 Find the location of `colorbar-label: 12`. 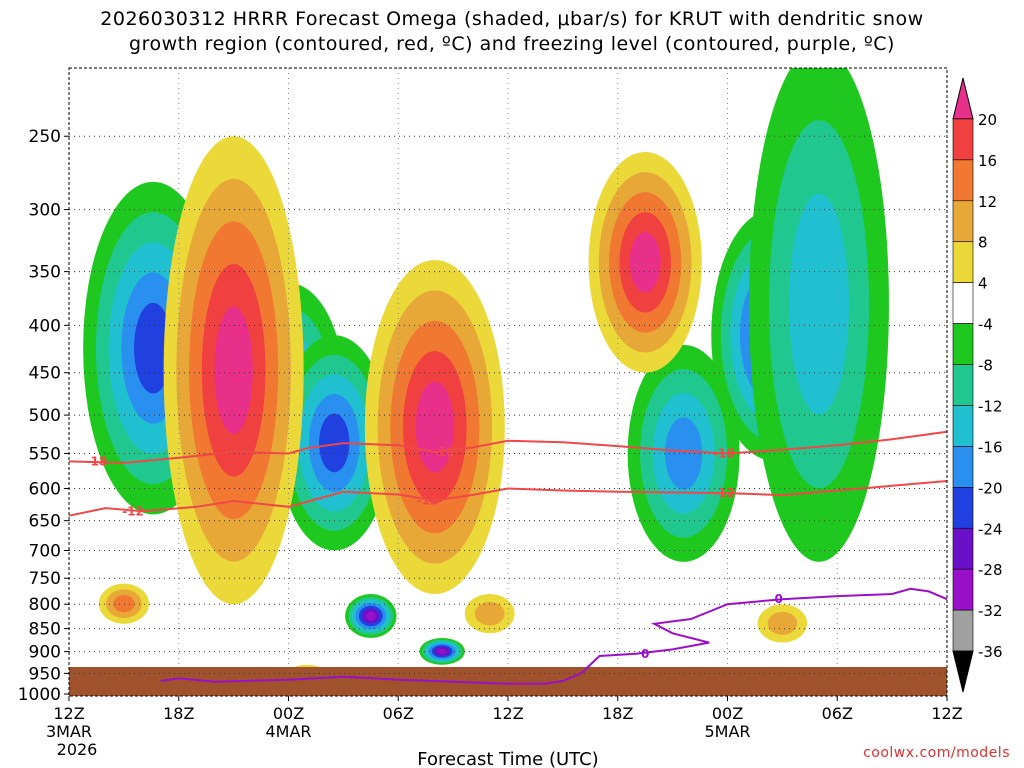

colorbar-label: 12 is located at coordinates (987, 202).